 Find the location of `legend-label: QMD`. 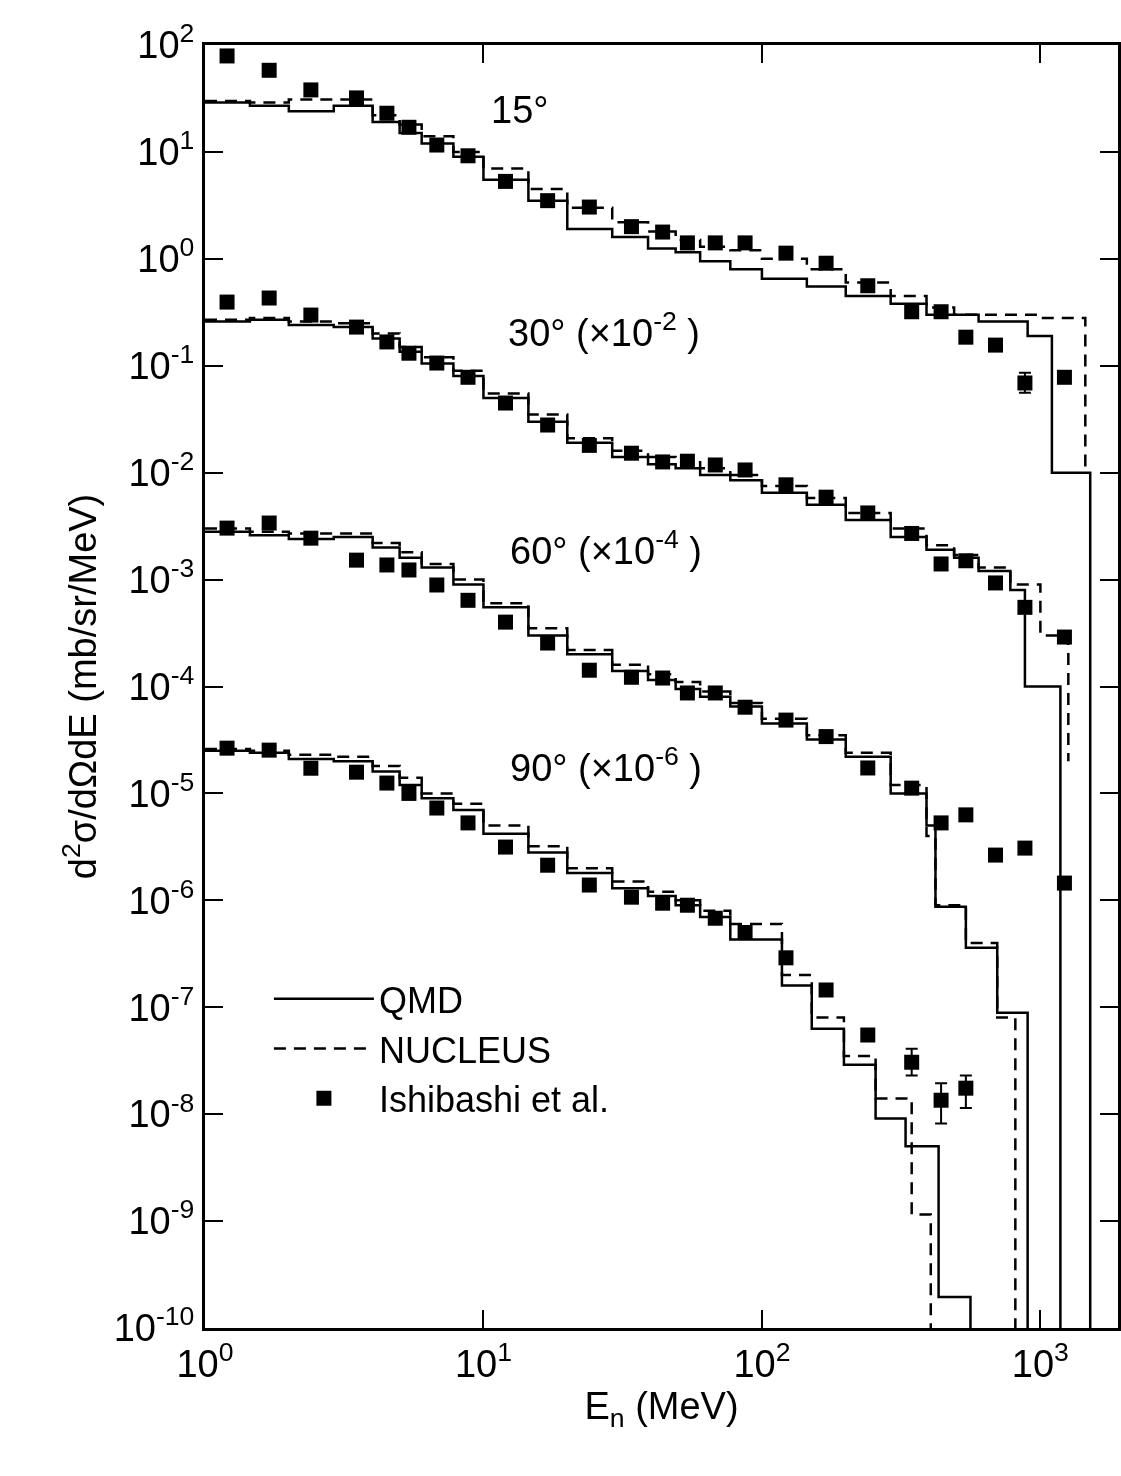

legend-label: QMD is located at coordinates (420, 1000).